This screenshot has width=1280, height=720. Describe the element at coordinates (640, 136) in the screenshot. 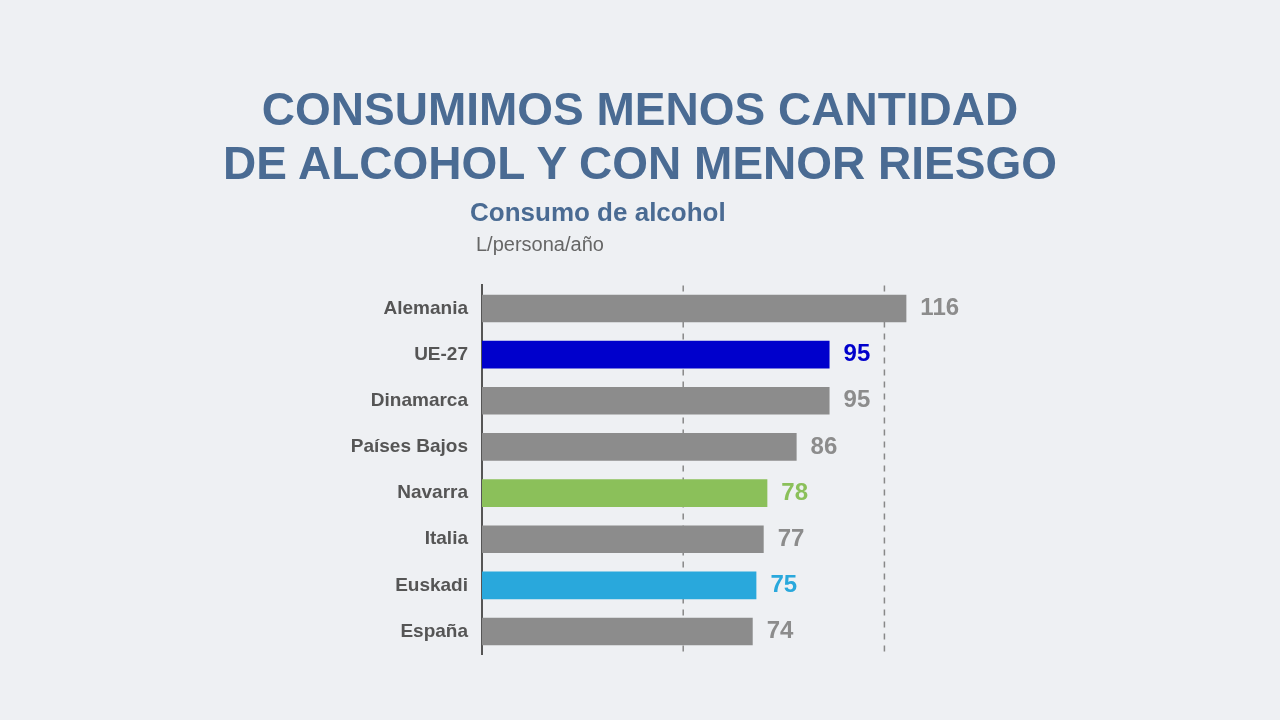

I see `chart-title: CONSUMIMOS MENOS CANTIDAD DE ALCOHOL Y CON MENOR RIESGO` at that location.